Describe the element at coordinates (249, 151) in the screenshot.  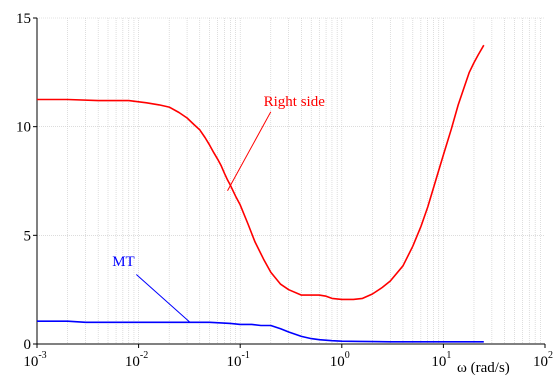
I see `right-side-callout-line` at that location.